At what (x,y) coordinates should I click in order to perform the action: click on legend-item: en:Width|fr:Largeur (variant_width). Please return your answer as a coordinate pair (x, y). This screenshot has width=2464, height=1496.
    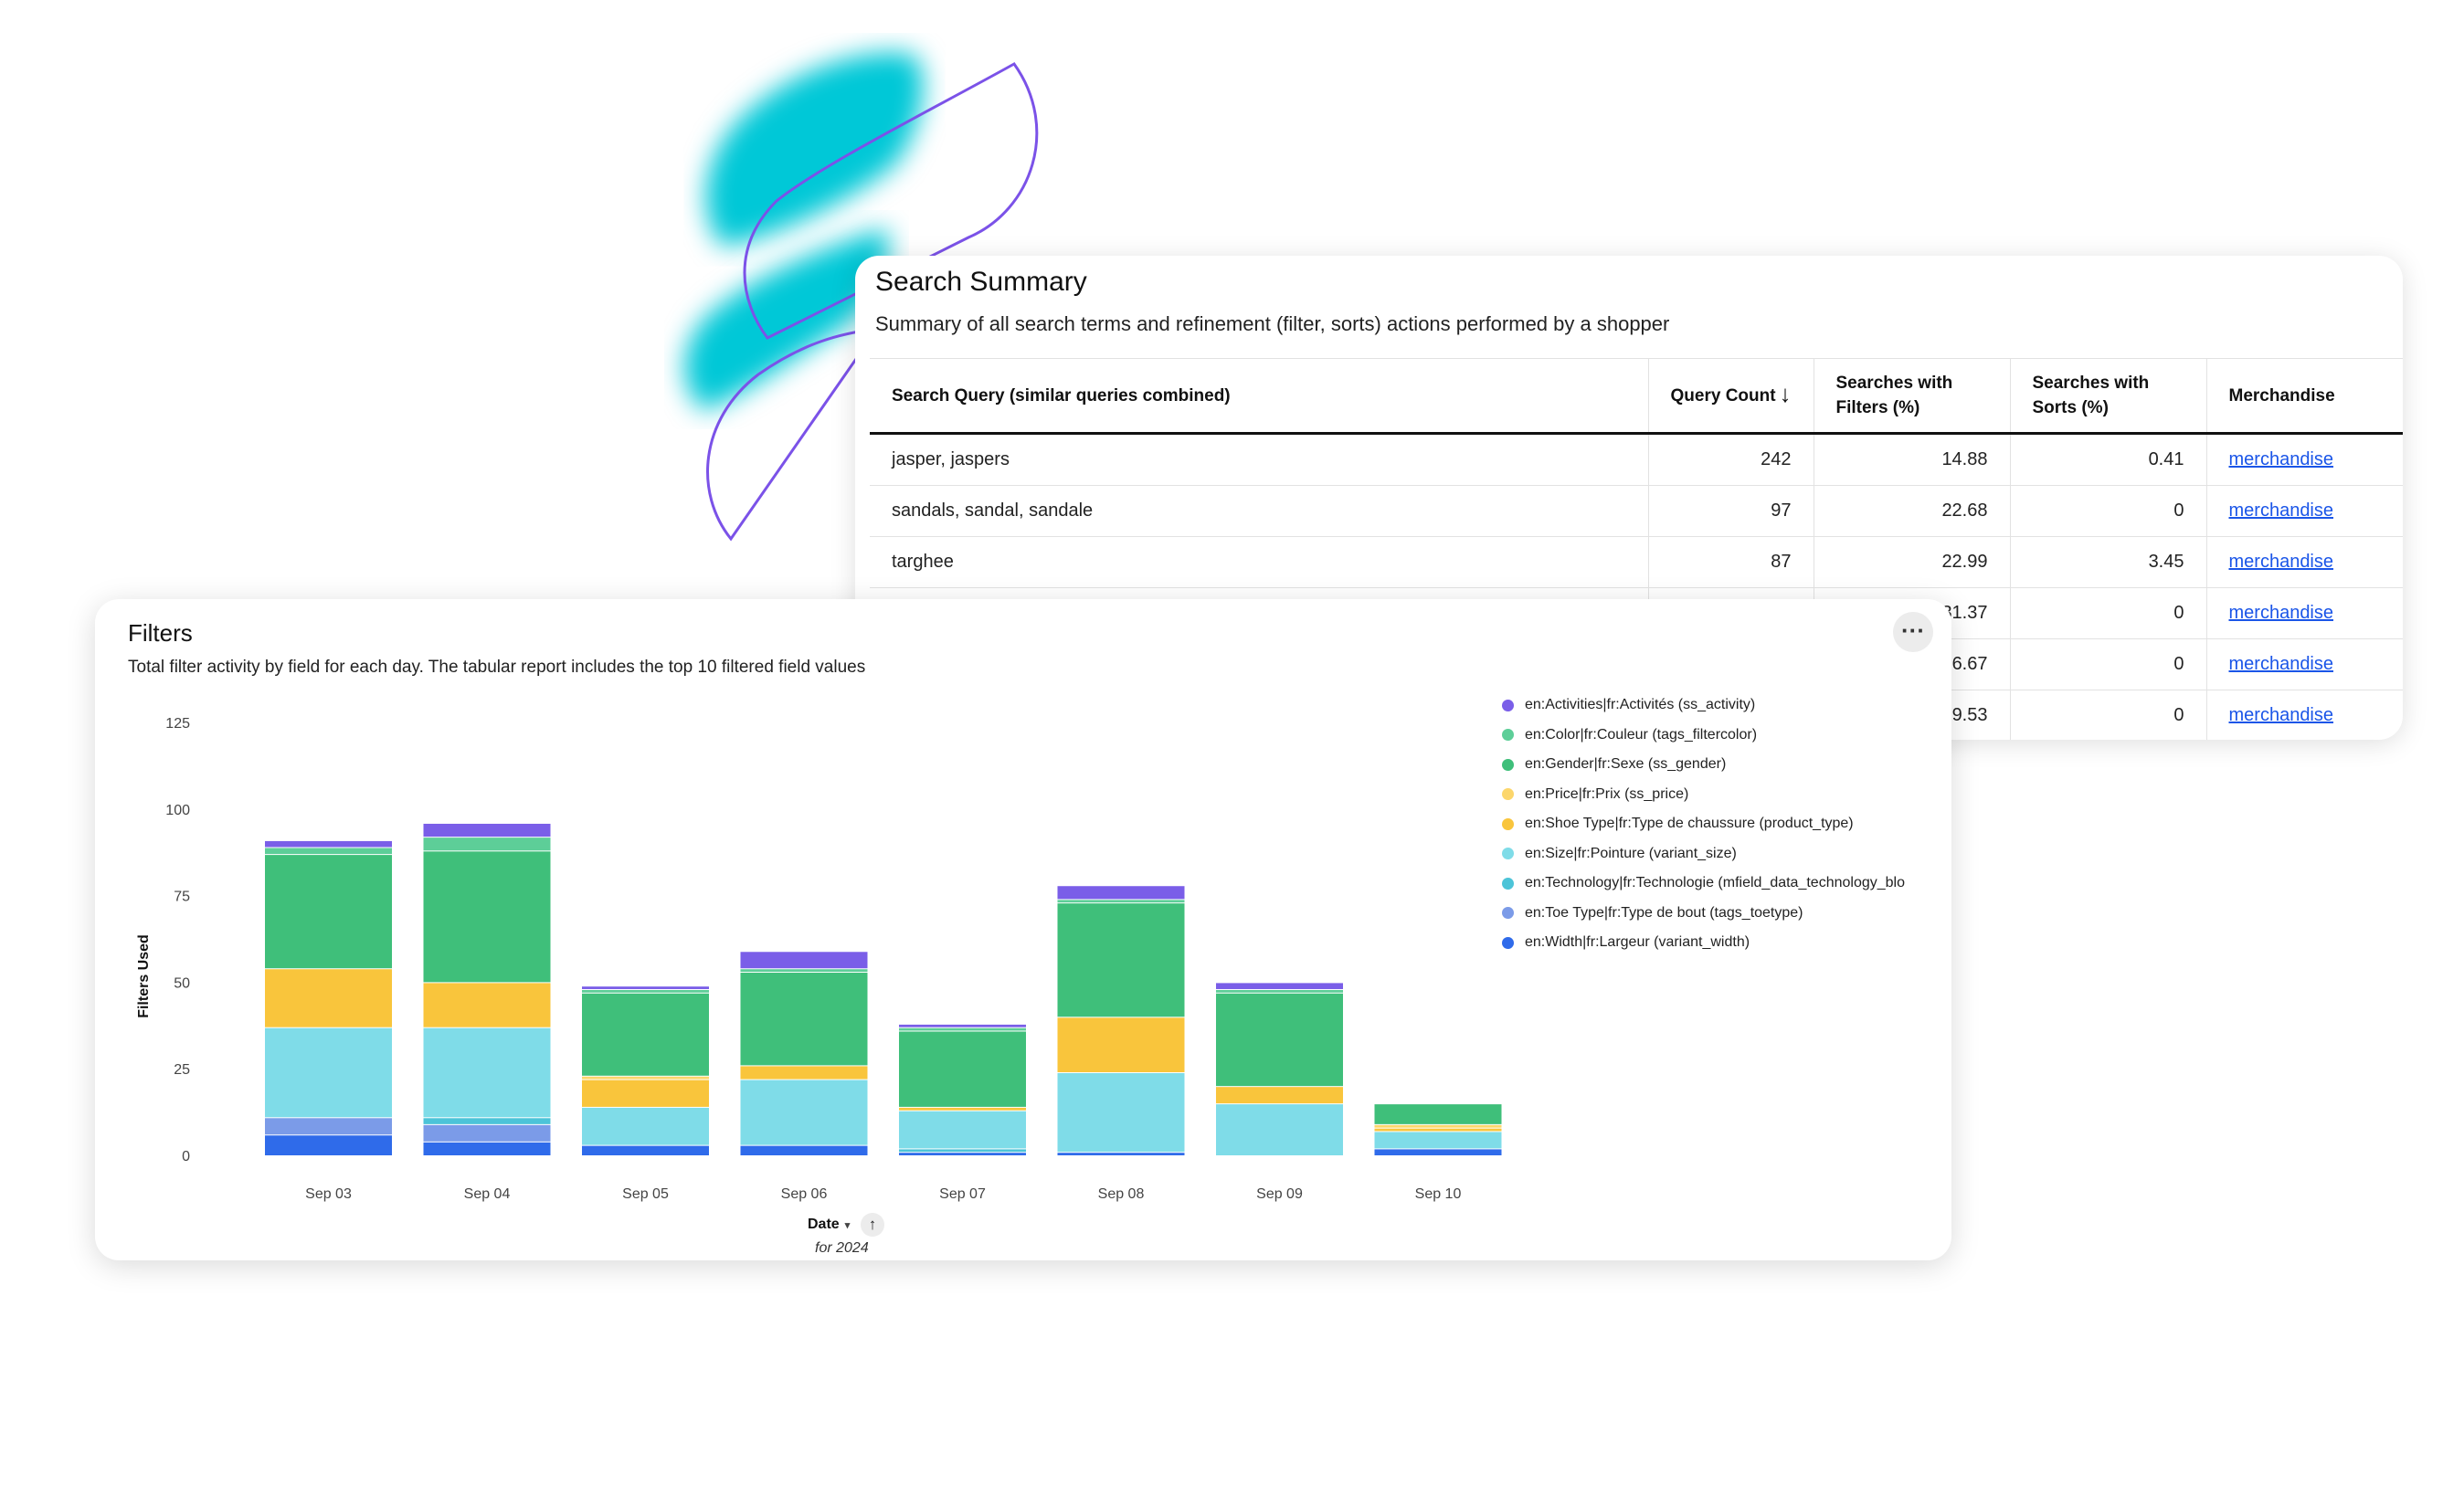
    Looking at the image, I should click on (1721, 943).